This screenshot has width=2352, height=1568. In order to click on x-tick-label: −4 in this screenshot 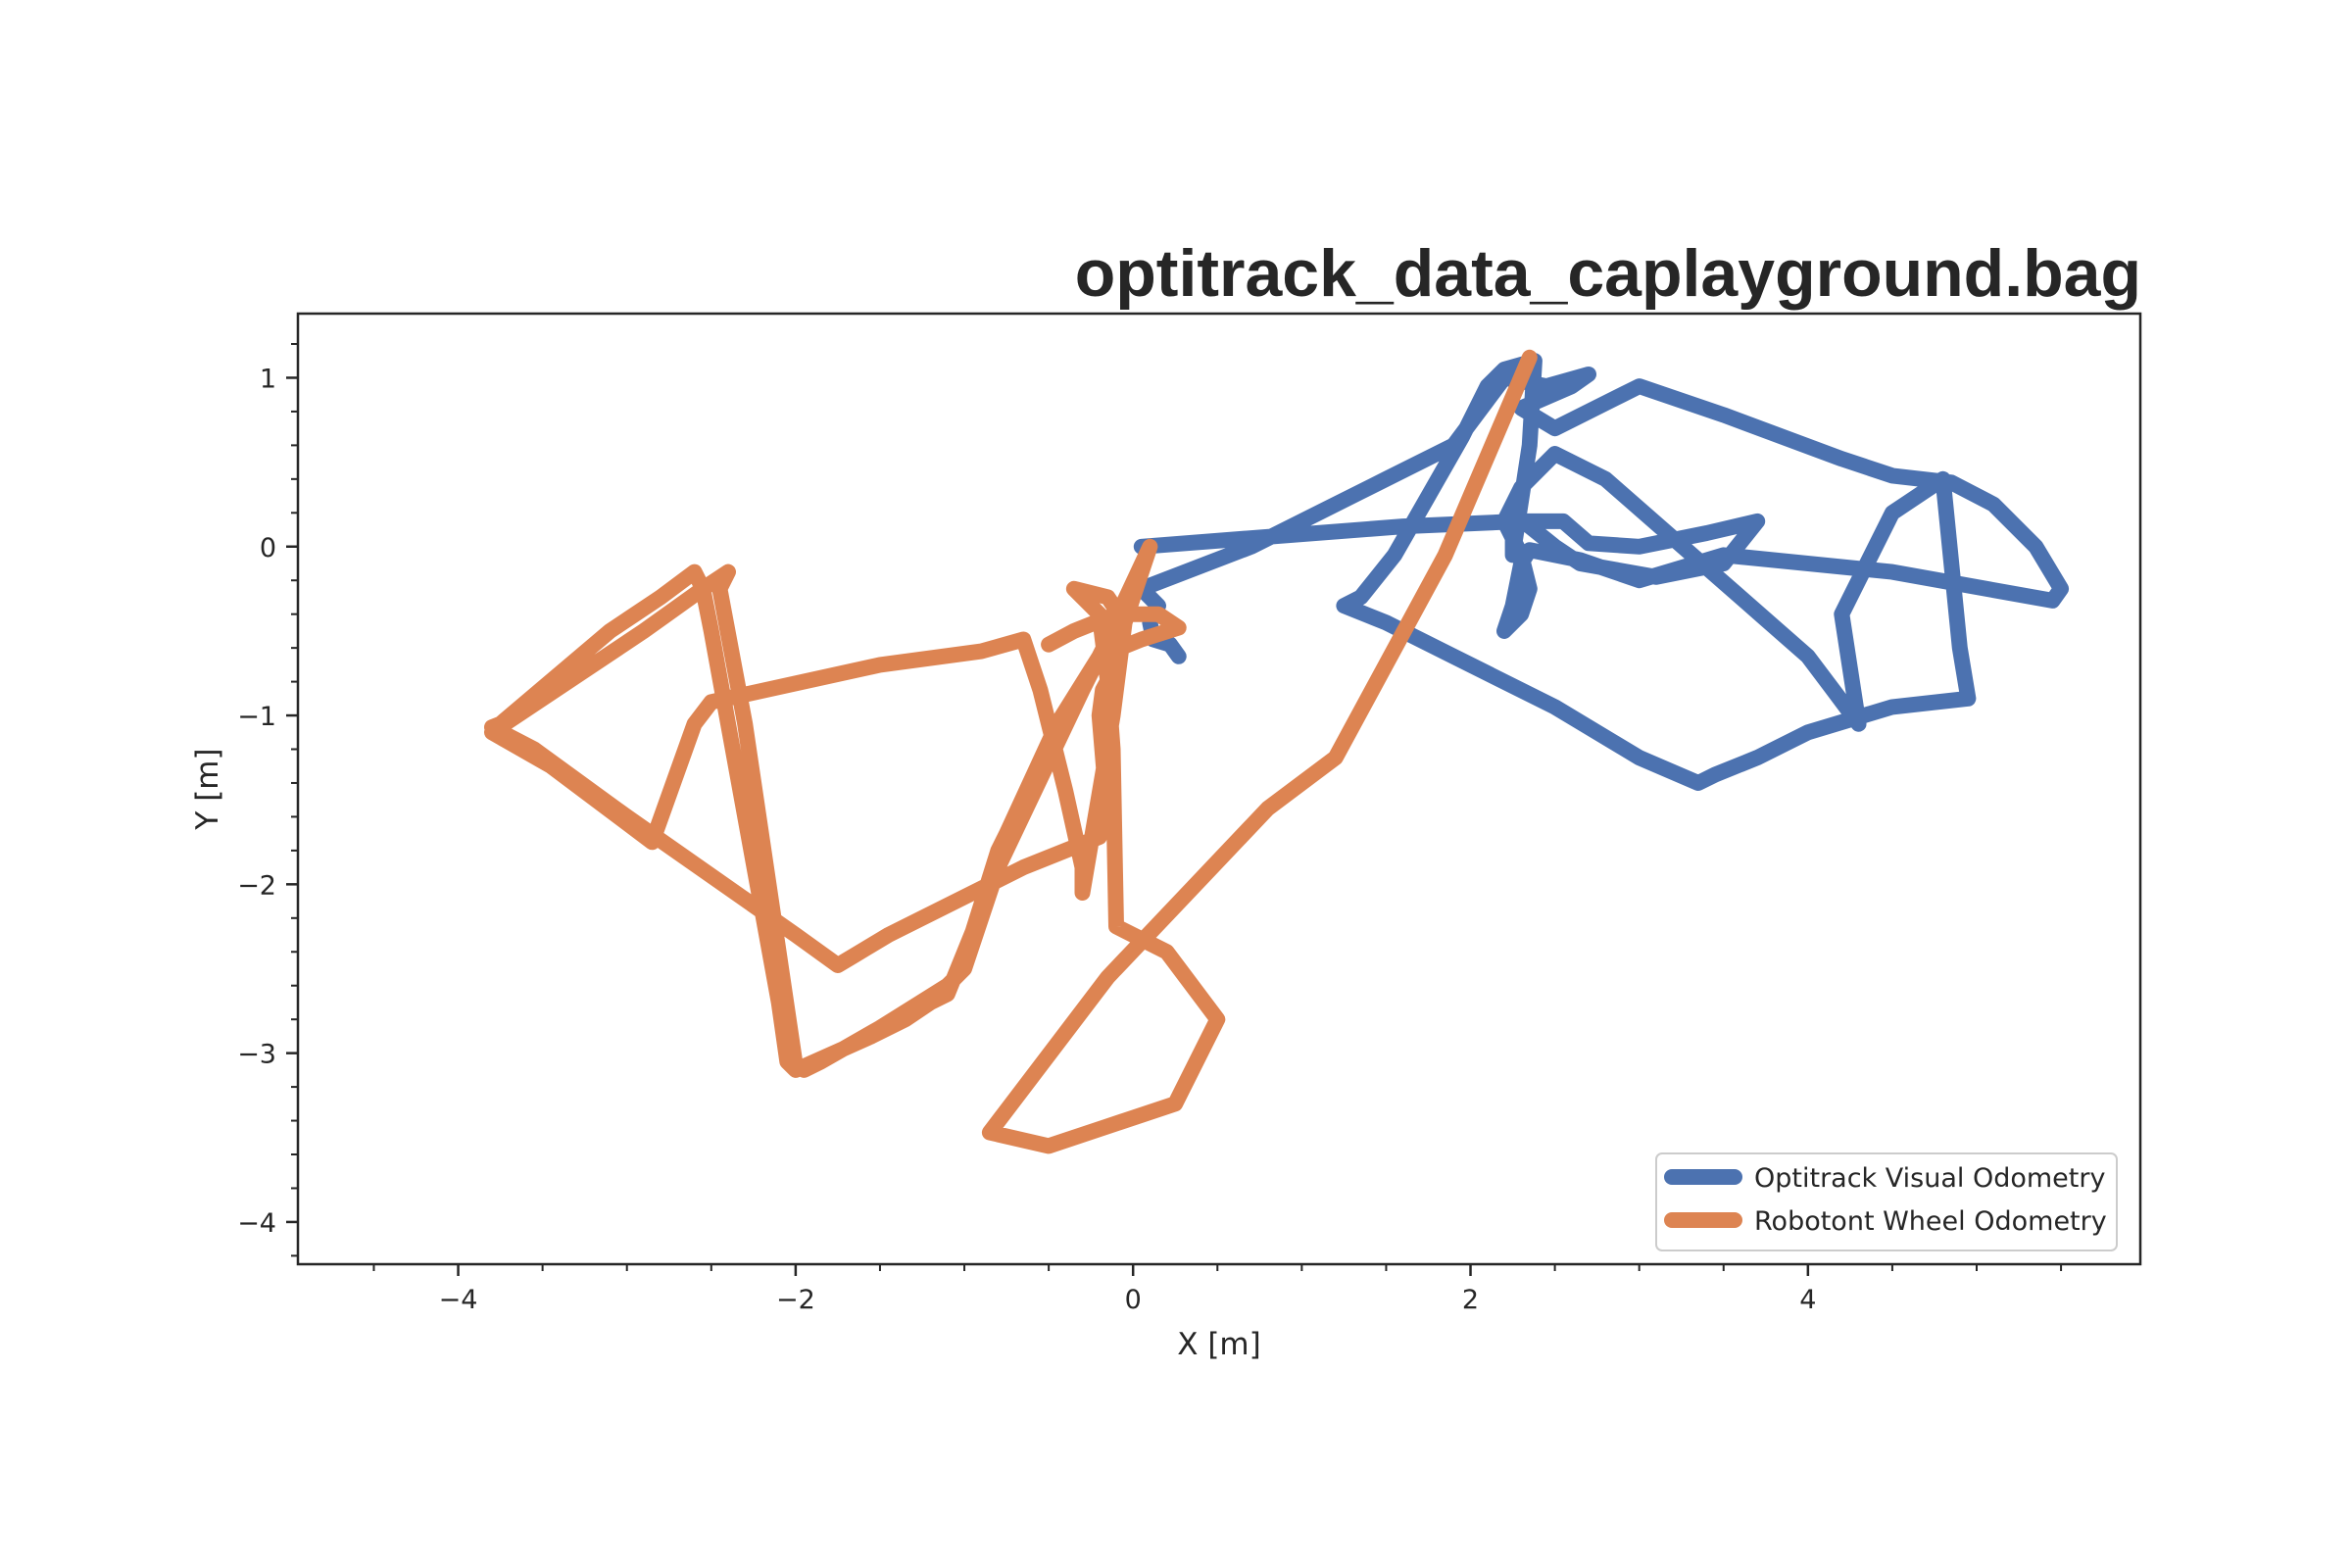, I will do `click(458, 1300)`.